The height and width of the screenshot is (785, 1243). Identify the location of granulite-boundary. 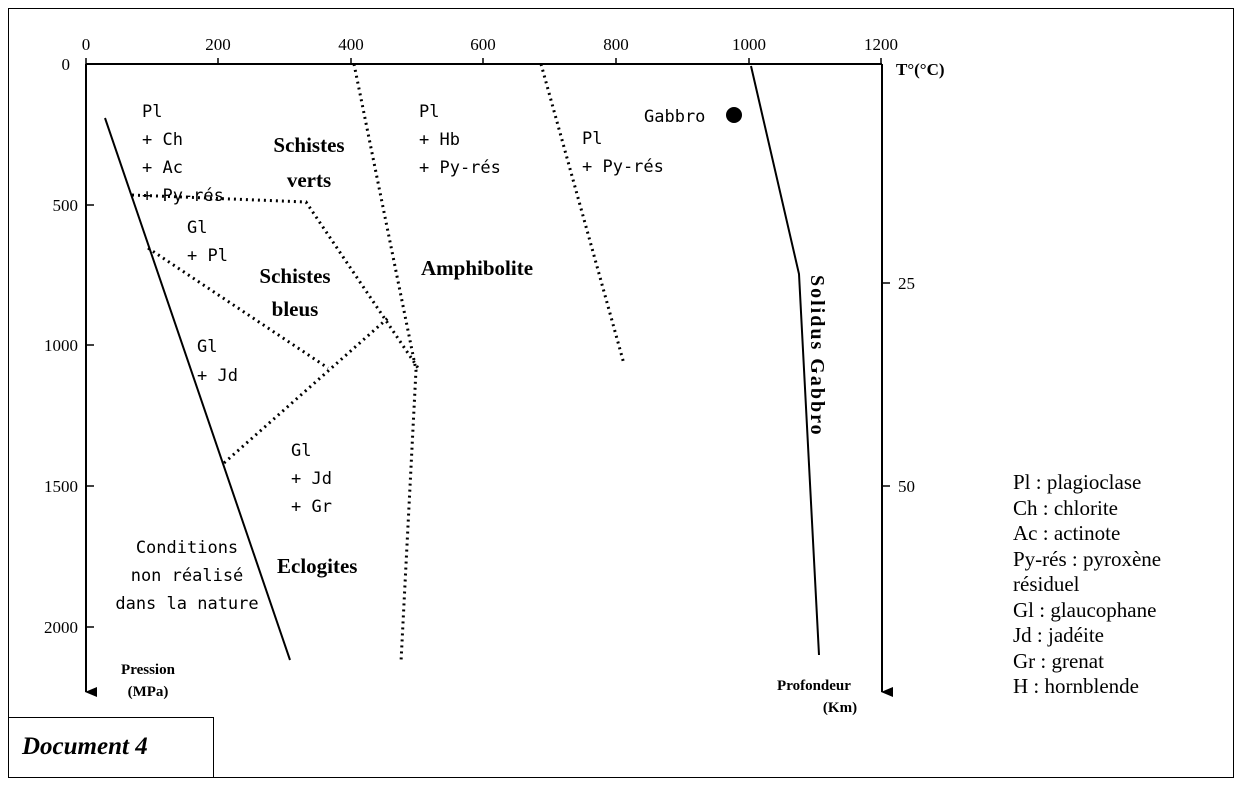
(582, 214).